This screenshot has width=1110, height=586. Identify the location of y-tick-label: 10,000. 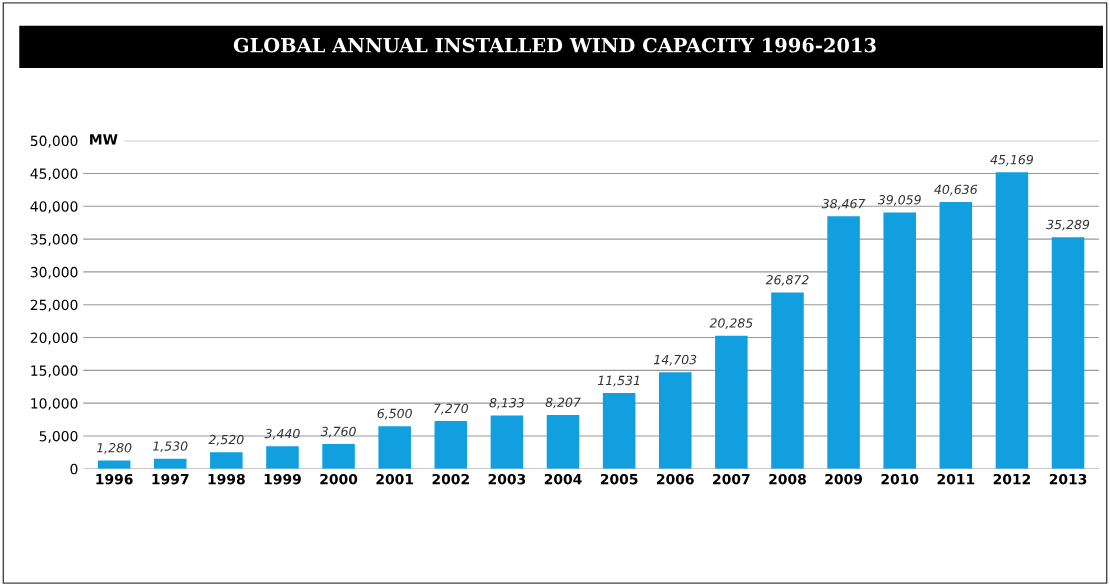
(54, 404).